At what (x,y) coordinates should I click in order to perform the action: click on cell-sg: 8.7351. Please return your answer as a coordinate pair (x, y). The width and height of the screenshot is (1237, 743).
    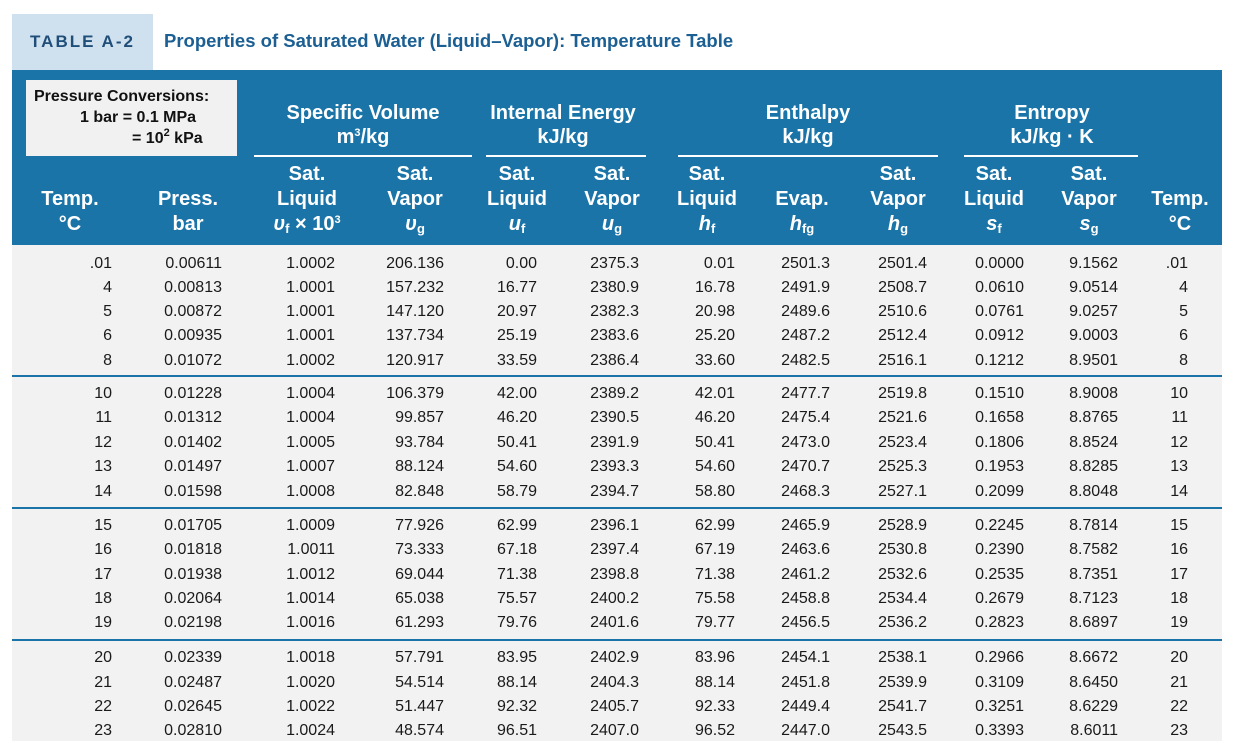
    Looking at the image, I should click on (1093, 574).